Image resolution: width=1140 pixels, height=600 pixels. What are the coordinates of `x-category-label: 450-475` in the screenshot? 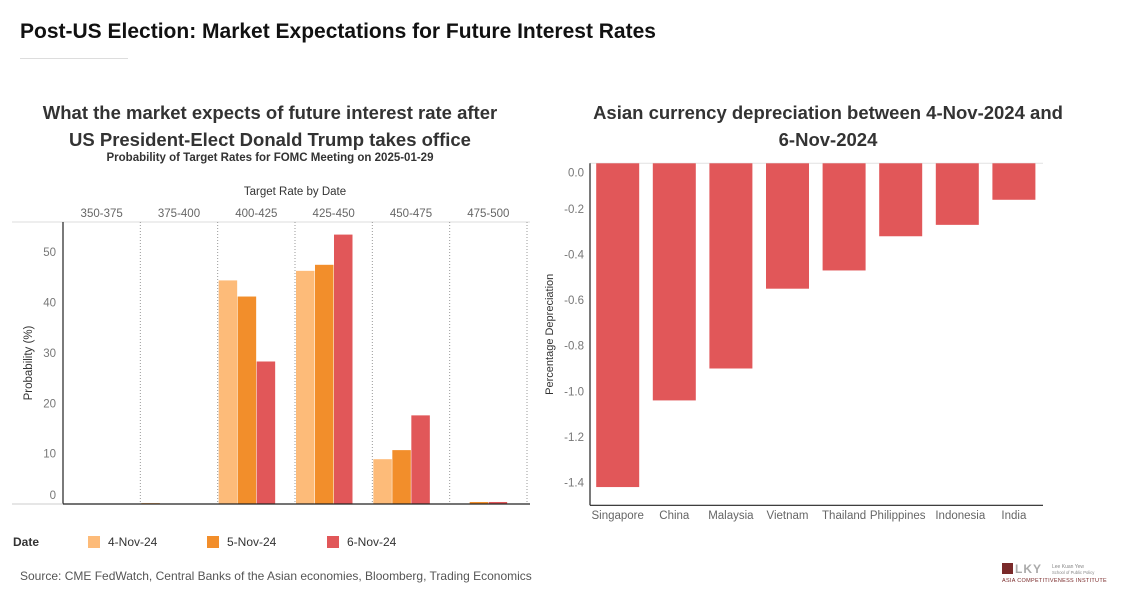 It's located at (411, 214).